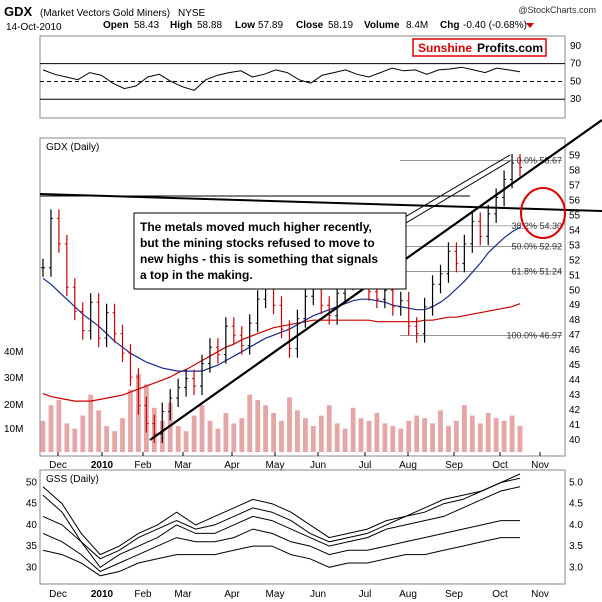  What do you see at coordinates (417, 25) in the screenshot?
I see `volume-value: 8.4M` at bounding box center [417, 25].